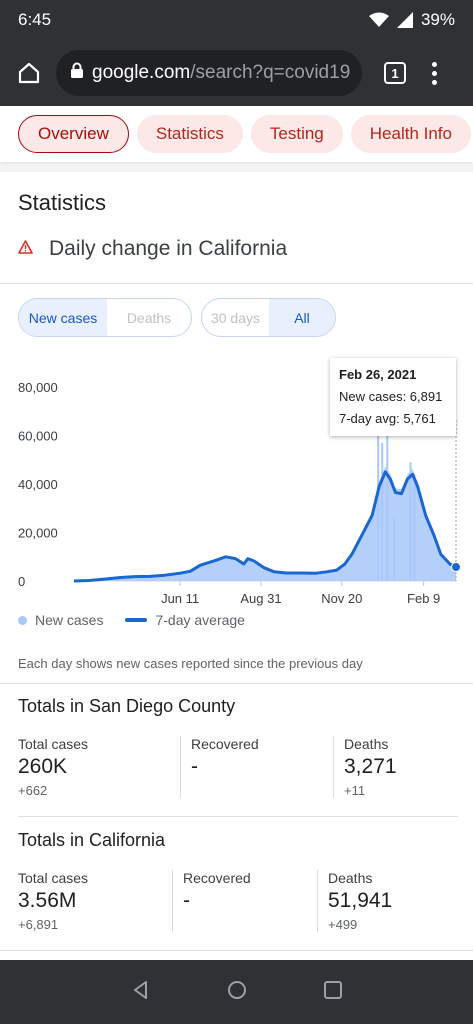 The height and width of the screenshot is (1024, 473). I want to click on stat-delta: +662, so click(33, 790).